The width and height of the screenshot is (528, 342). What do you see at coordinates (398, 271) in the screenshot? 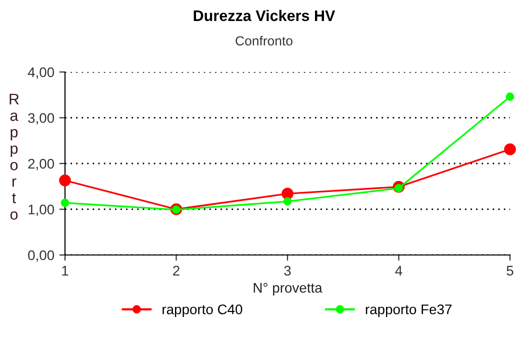
I see `x-tick-label: 4` at bounding box center [398, 271].